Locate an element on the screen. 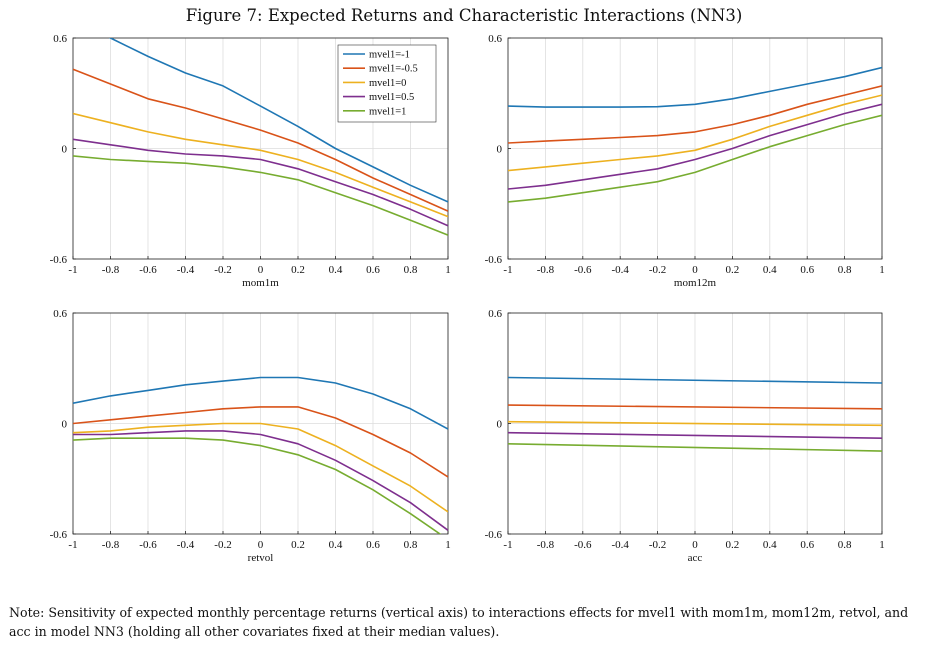 The height and width of the screenshot is (646, 928). legend-label: mvel1=0.5 is located at coordinates (391, 97).